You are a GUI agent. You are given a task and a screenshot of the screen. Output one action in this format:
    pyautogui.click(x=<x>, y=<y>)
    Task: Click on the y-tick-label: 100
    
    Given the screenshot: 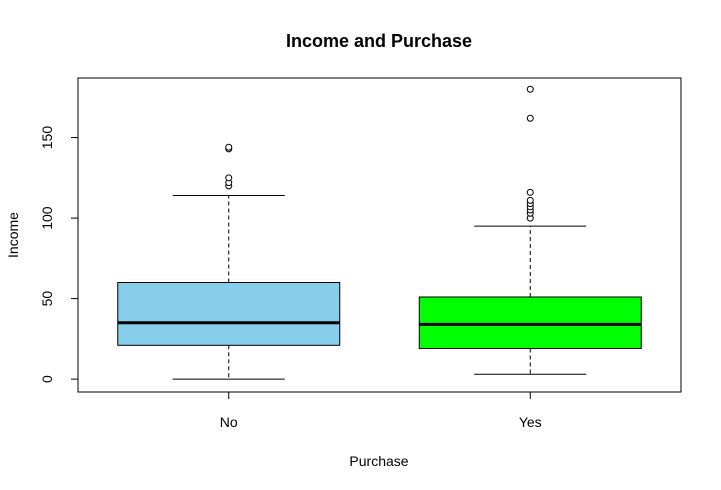 What is the action you would take?
    pyautogui.click(x=47, y=218)
    